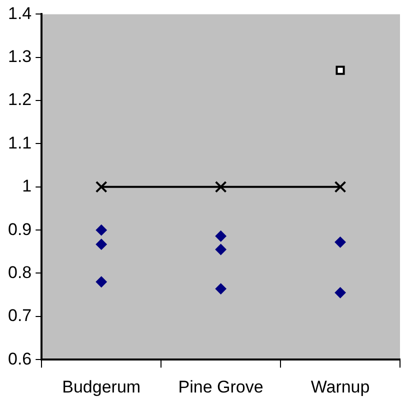  What do you see at coordinates (27, 186) in the screenshot?
I see `y-tick-label: 1` at bounding box center [27, 186].